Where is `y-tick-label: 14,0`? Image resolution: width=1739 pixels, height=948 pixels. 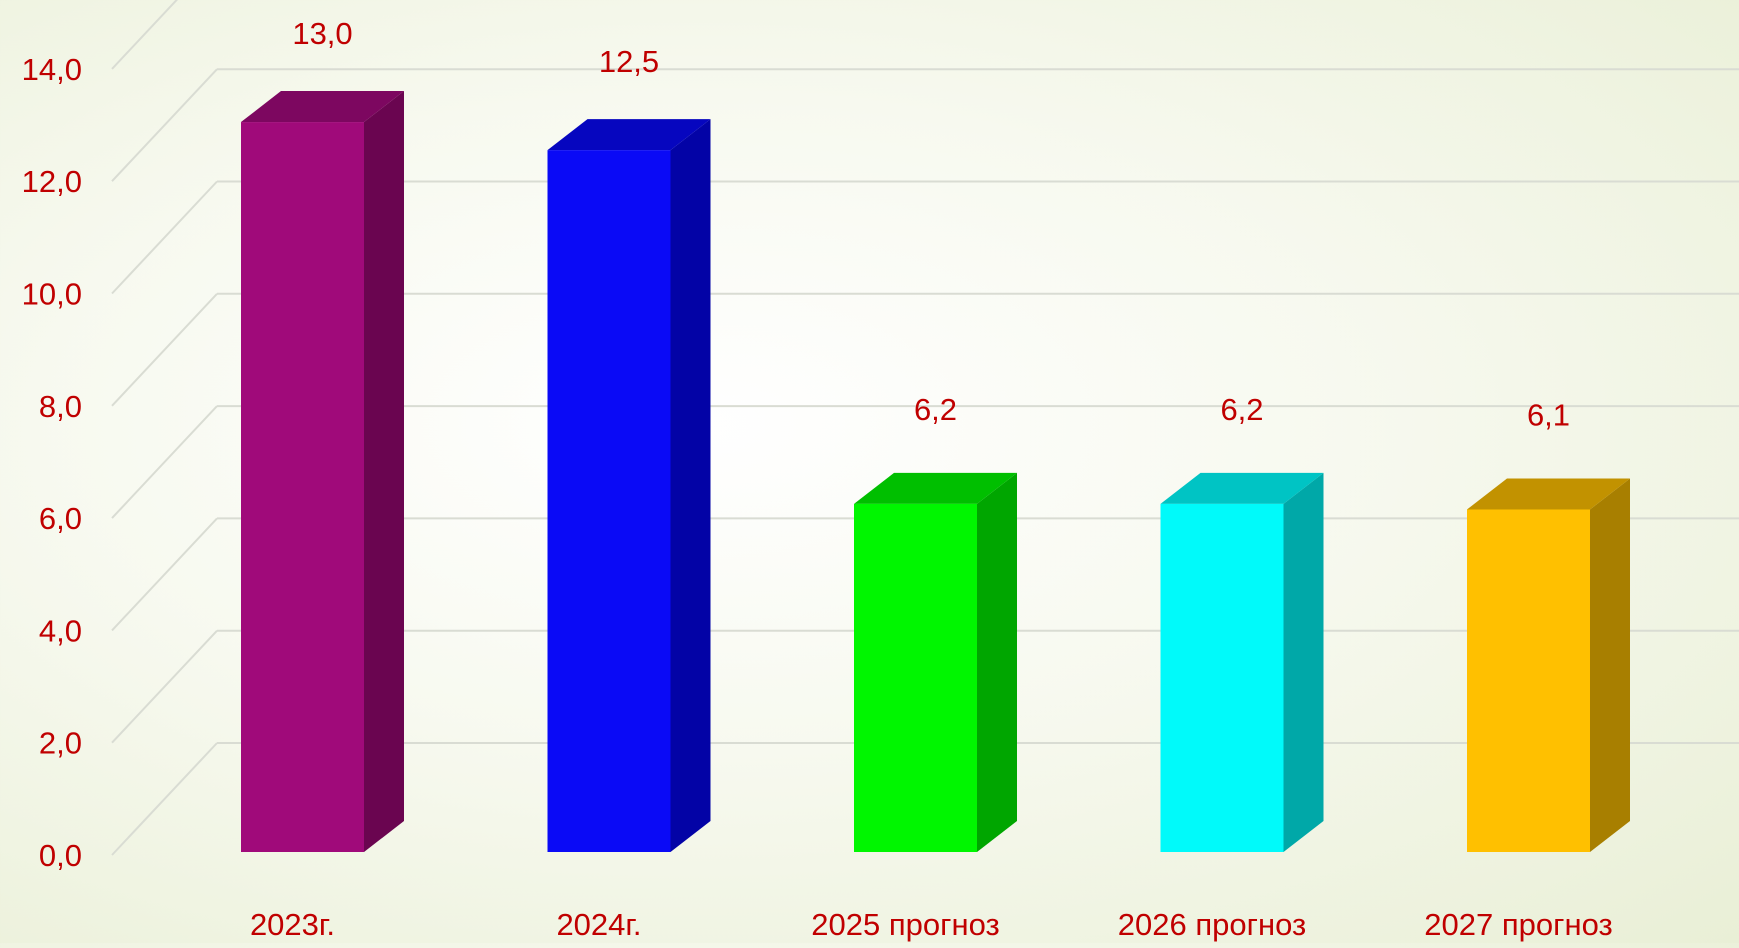 y-tick-label: 14,0 is located at coordinates (52, 69).